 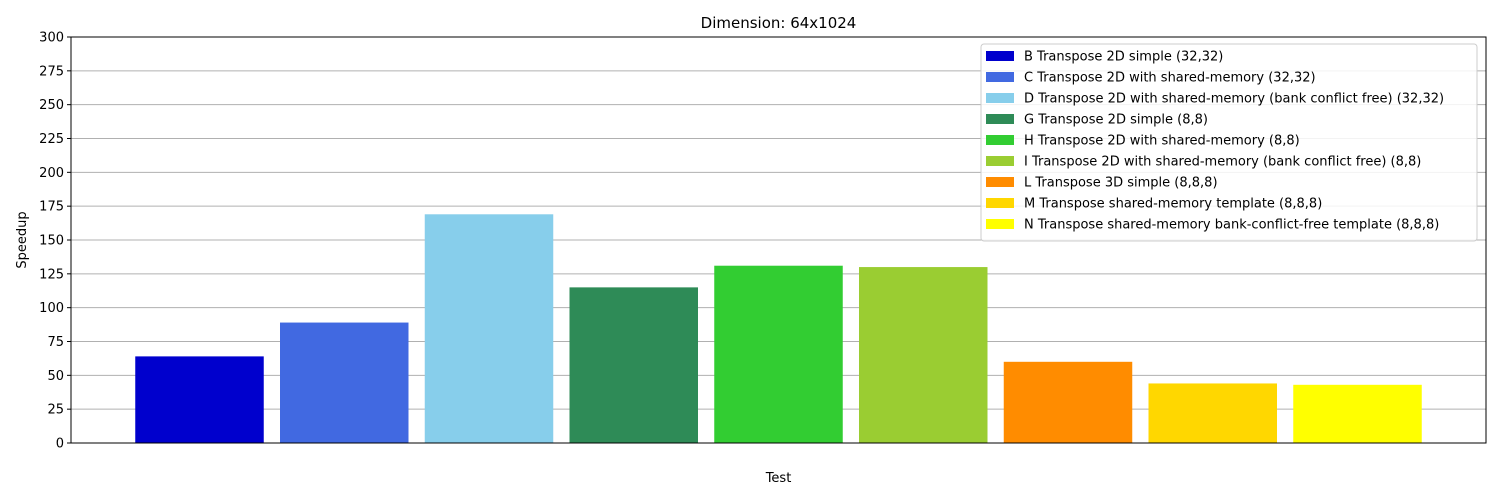 I want to click on legend-box, so click(x=1229, y=142).